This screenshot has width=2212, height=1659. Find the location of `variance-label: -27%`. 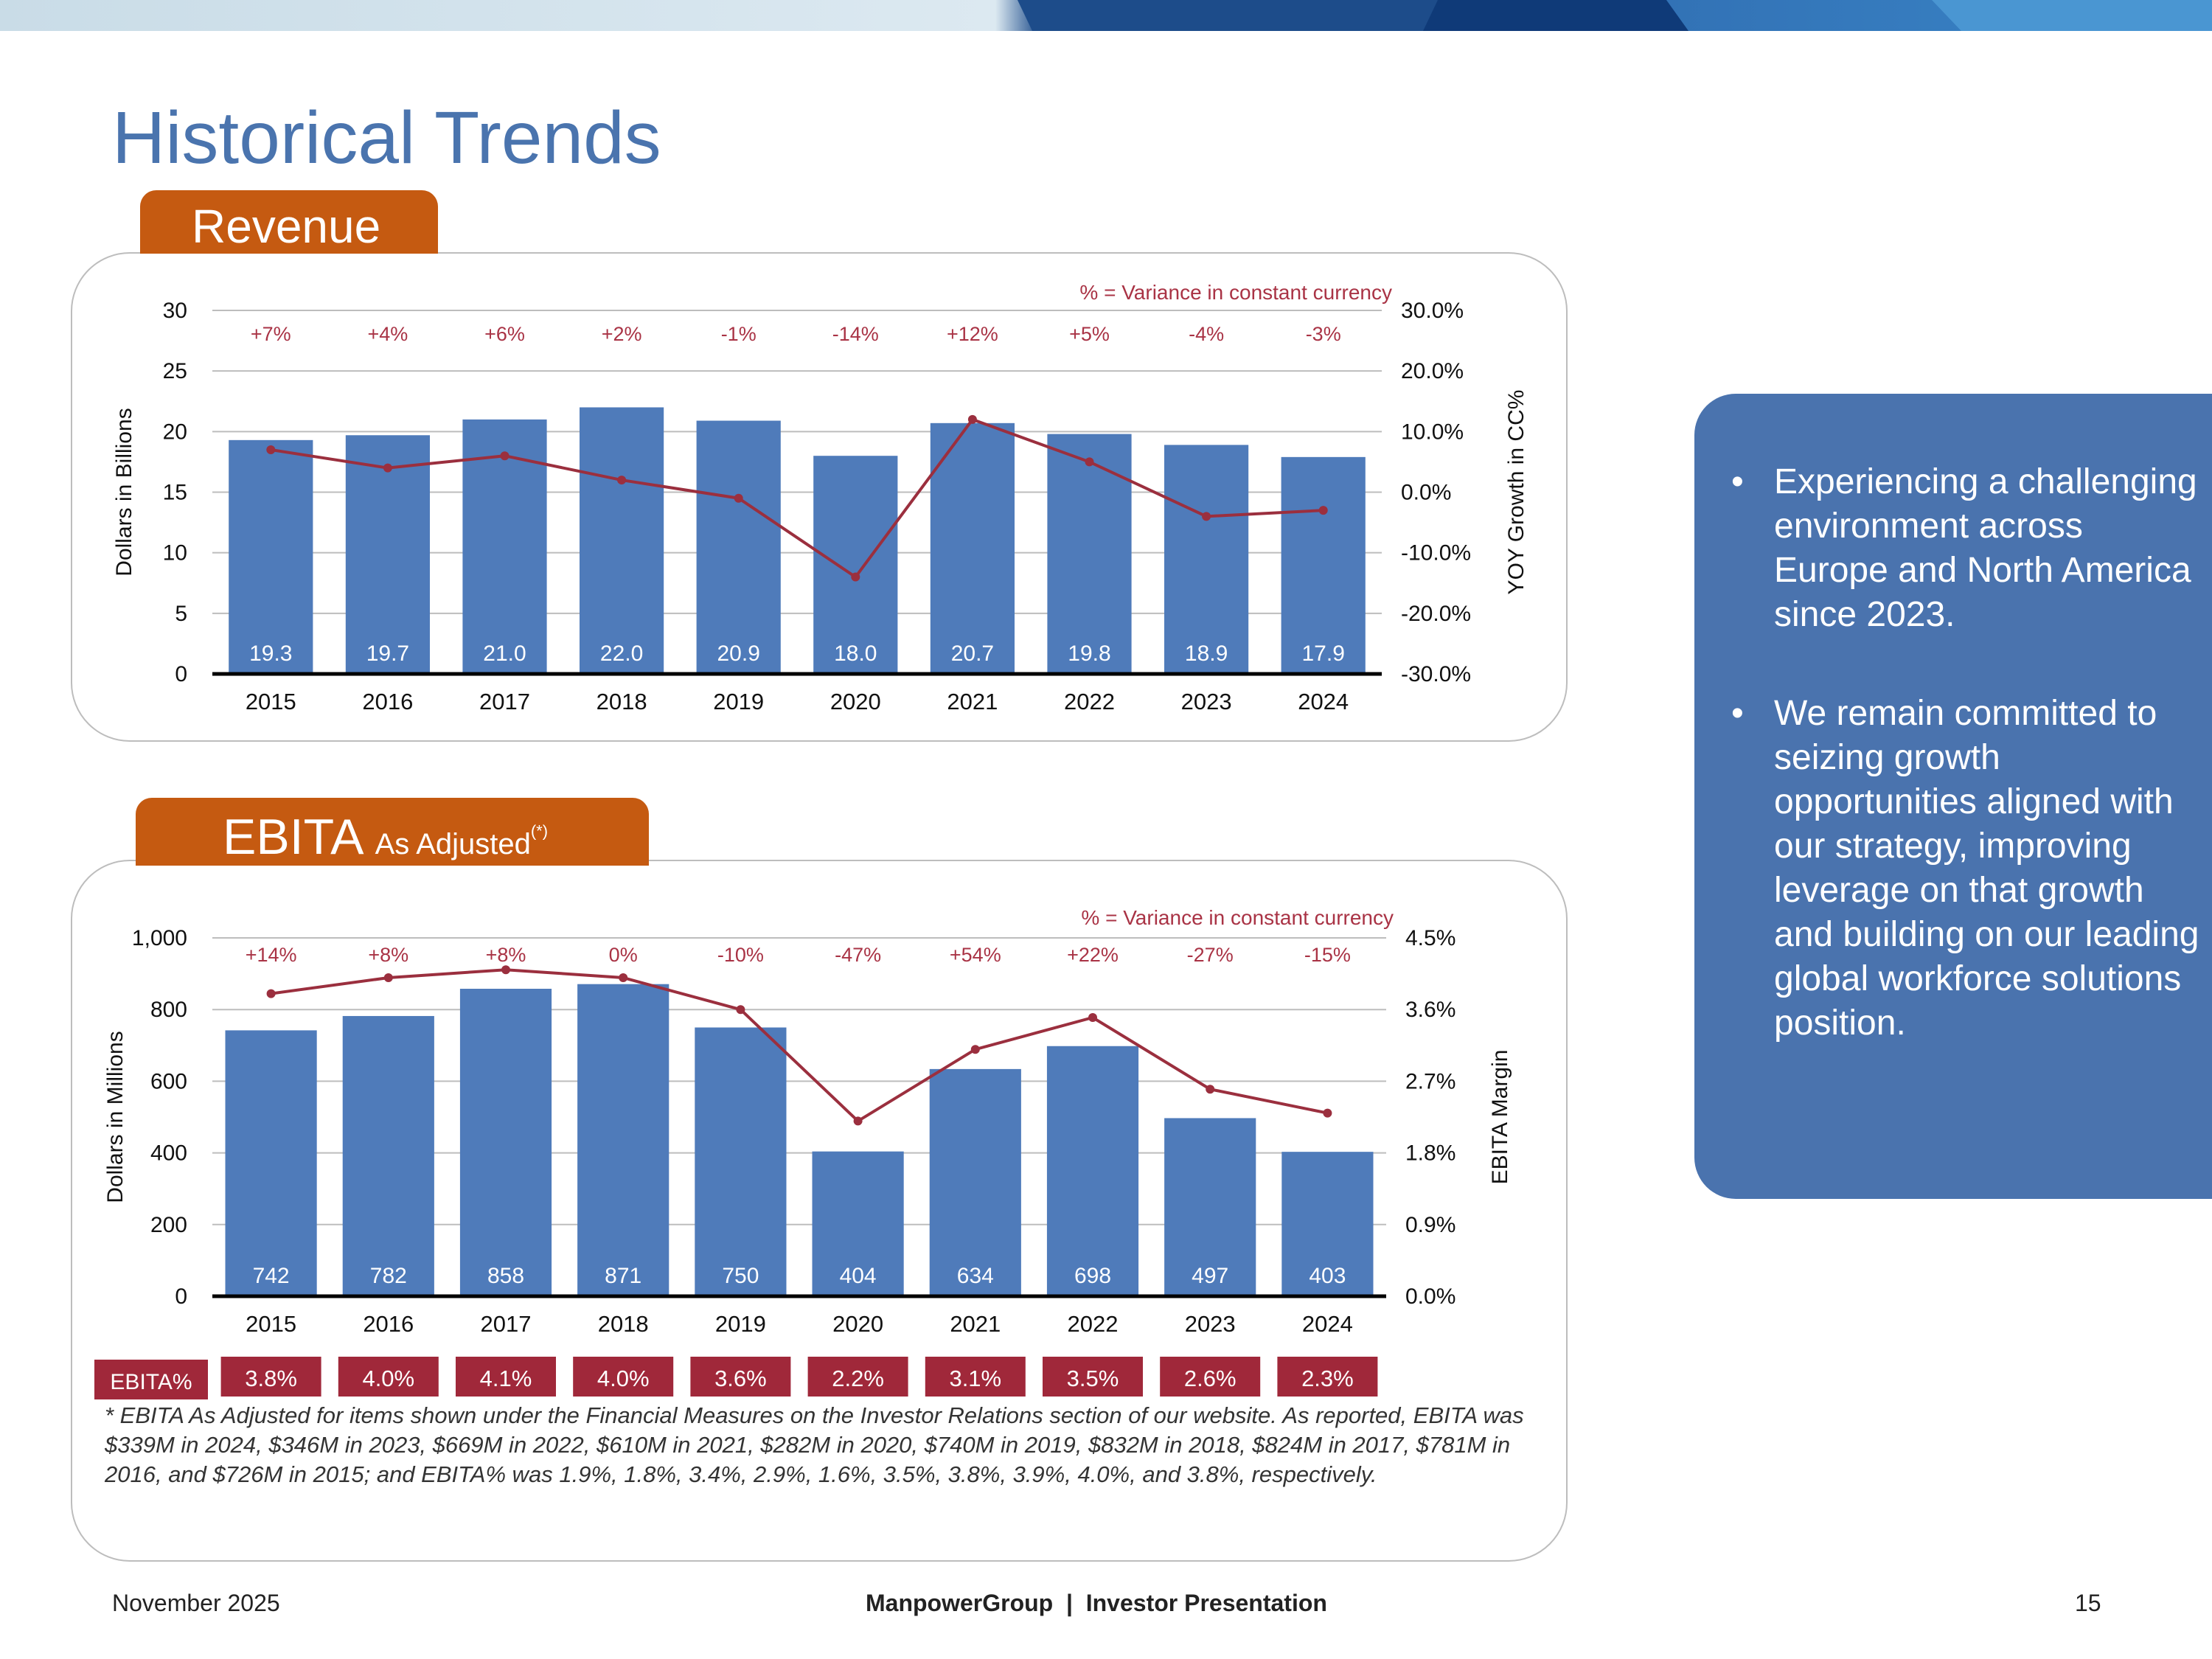

variance-label: -27% is located at coordinates (1210, 955).